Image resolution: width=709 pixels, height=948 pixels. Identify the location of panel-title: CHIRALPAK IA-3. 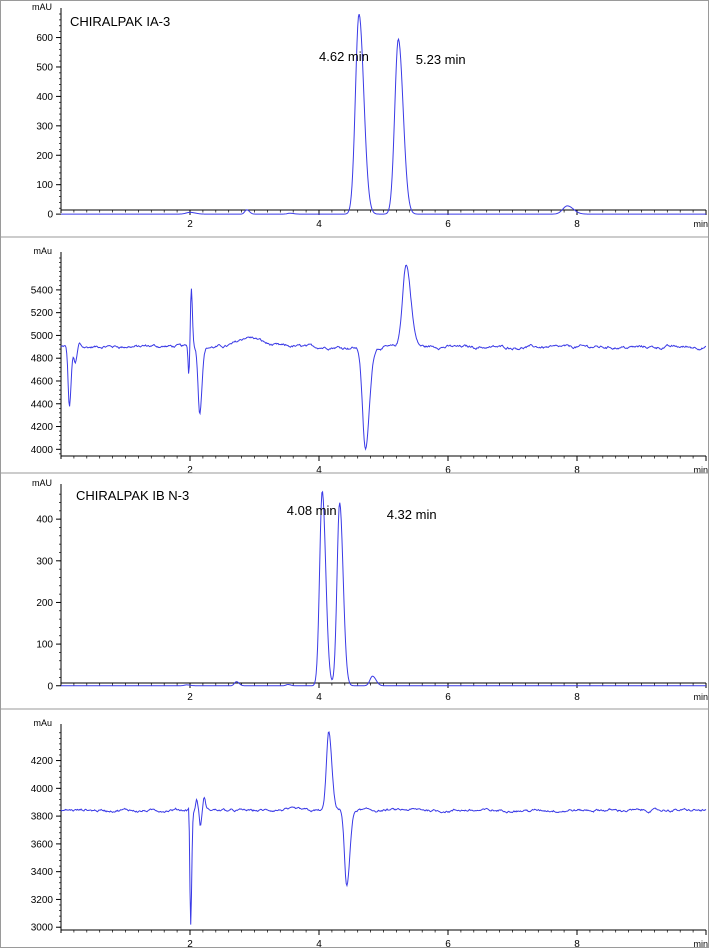
(120, 21).